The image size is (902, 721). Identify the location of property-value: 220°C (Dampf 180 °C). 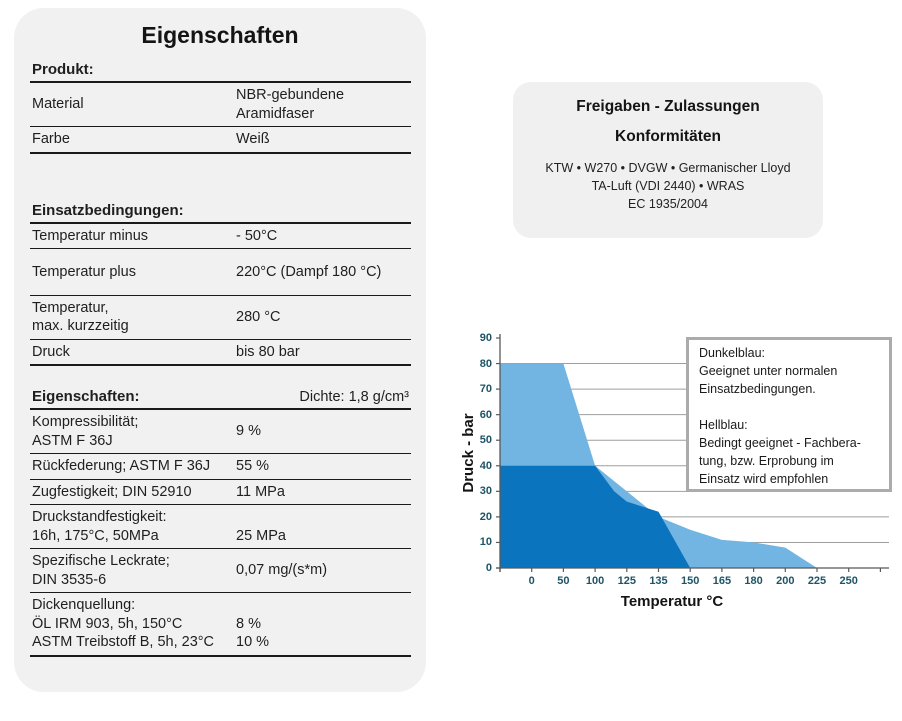
(323, 272).